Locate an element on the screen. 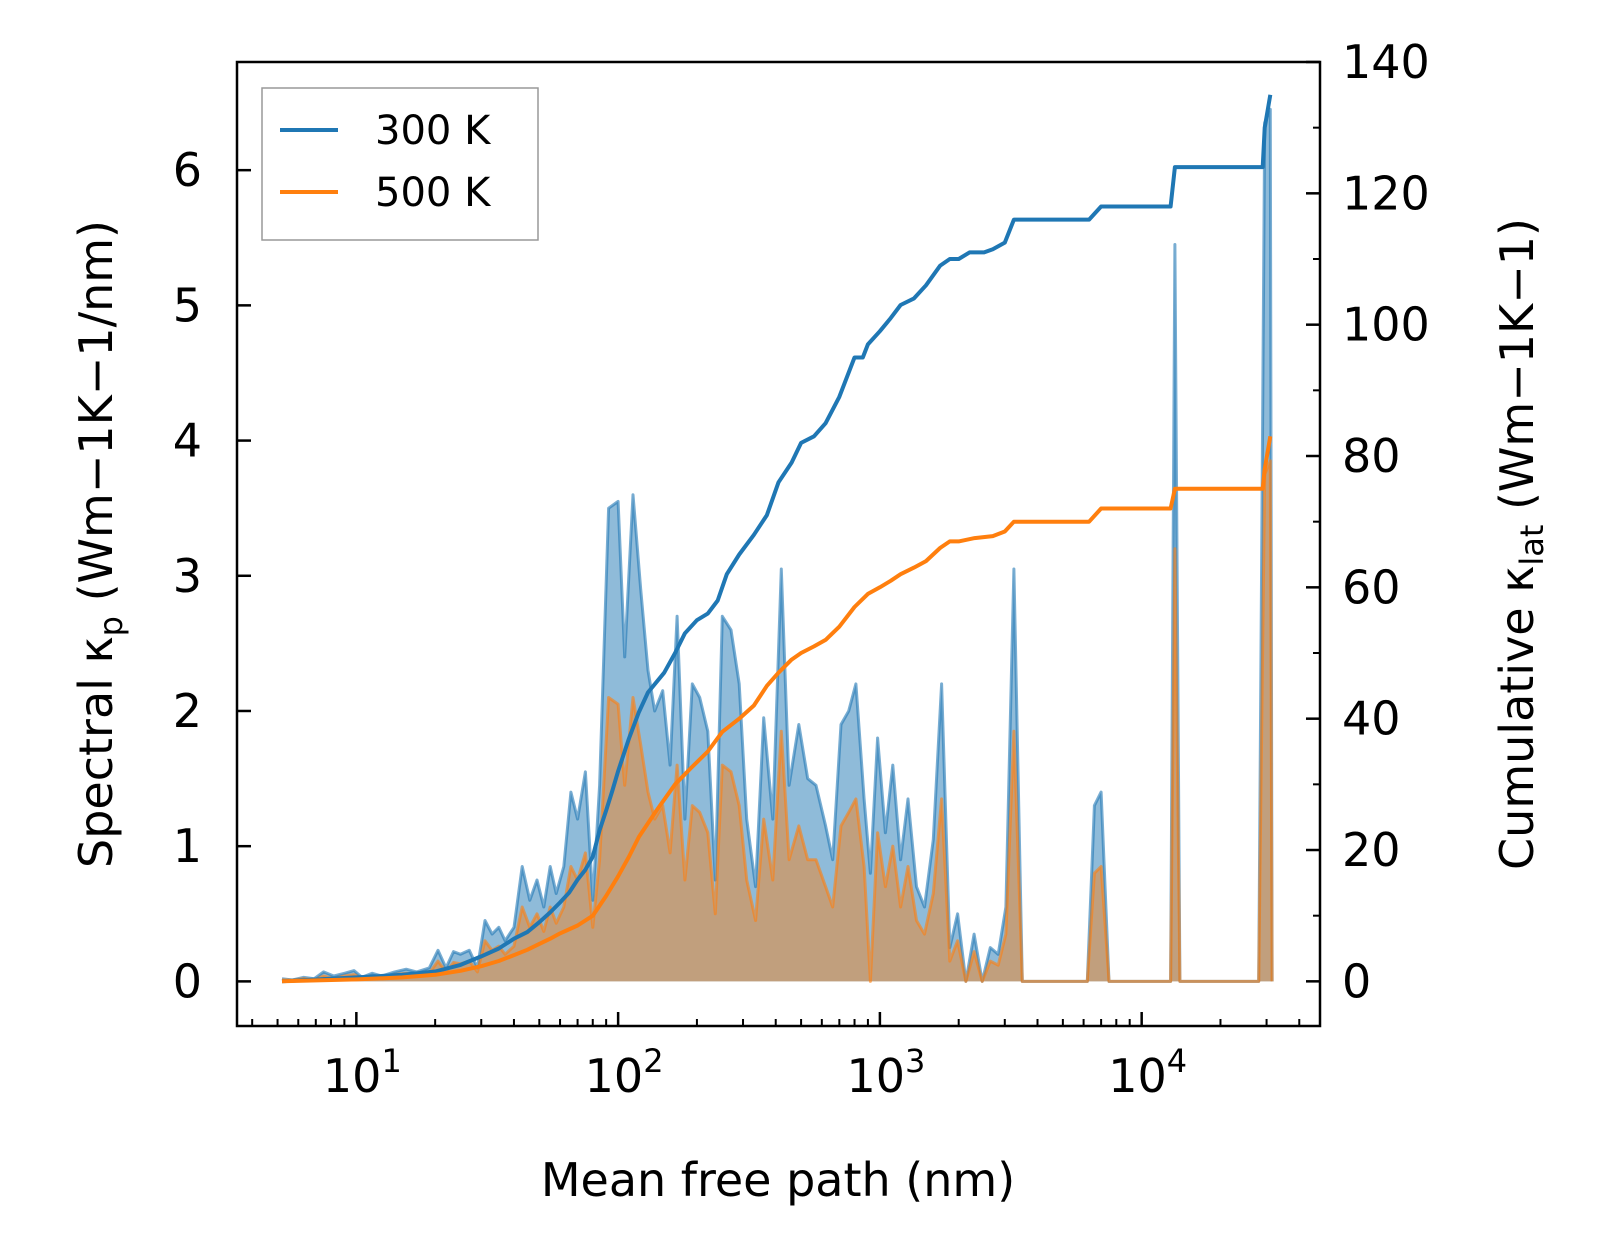  y-left-tick-label: 6 is located at coordinates (187, 170).